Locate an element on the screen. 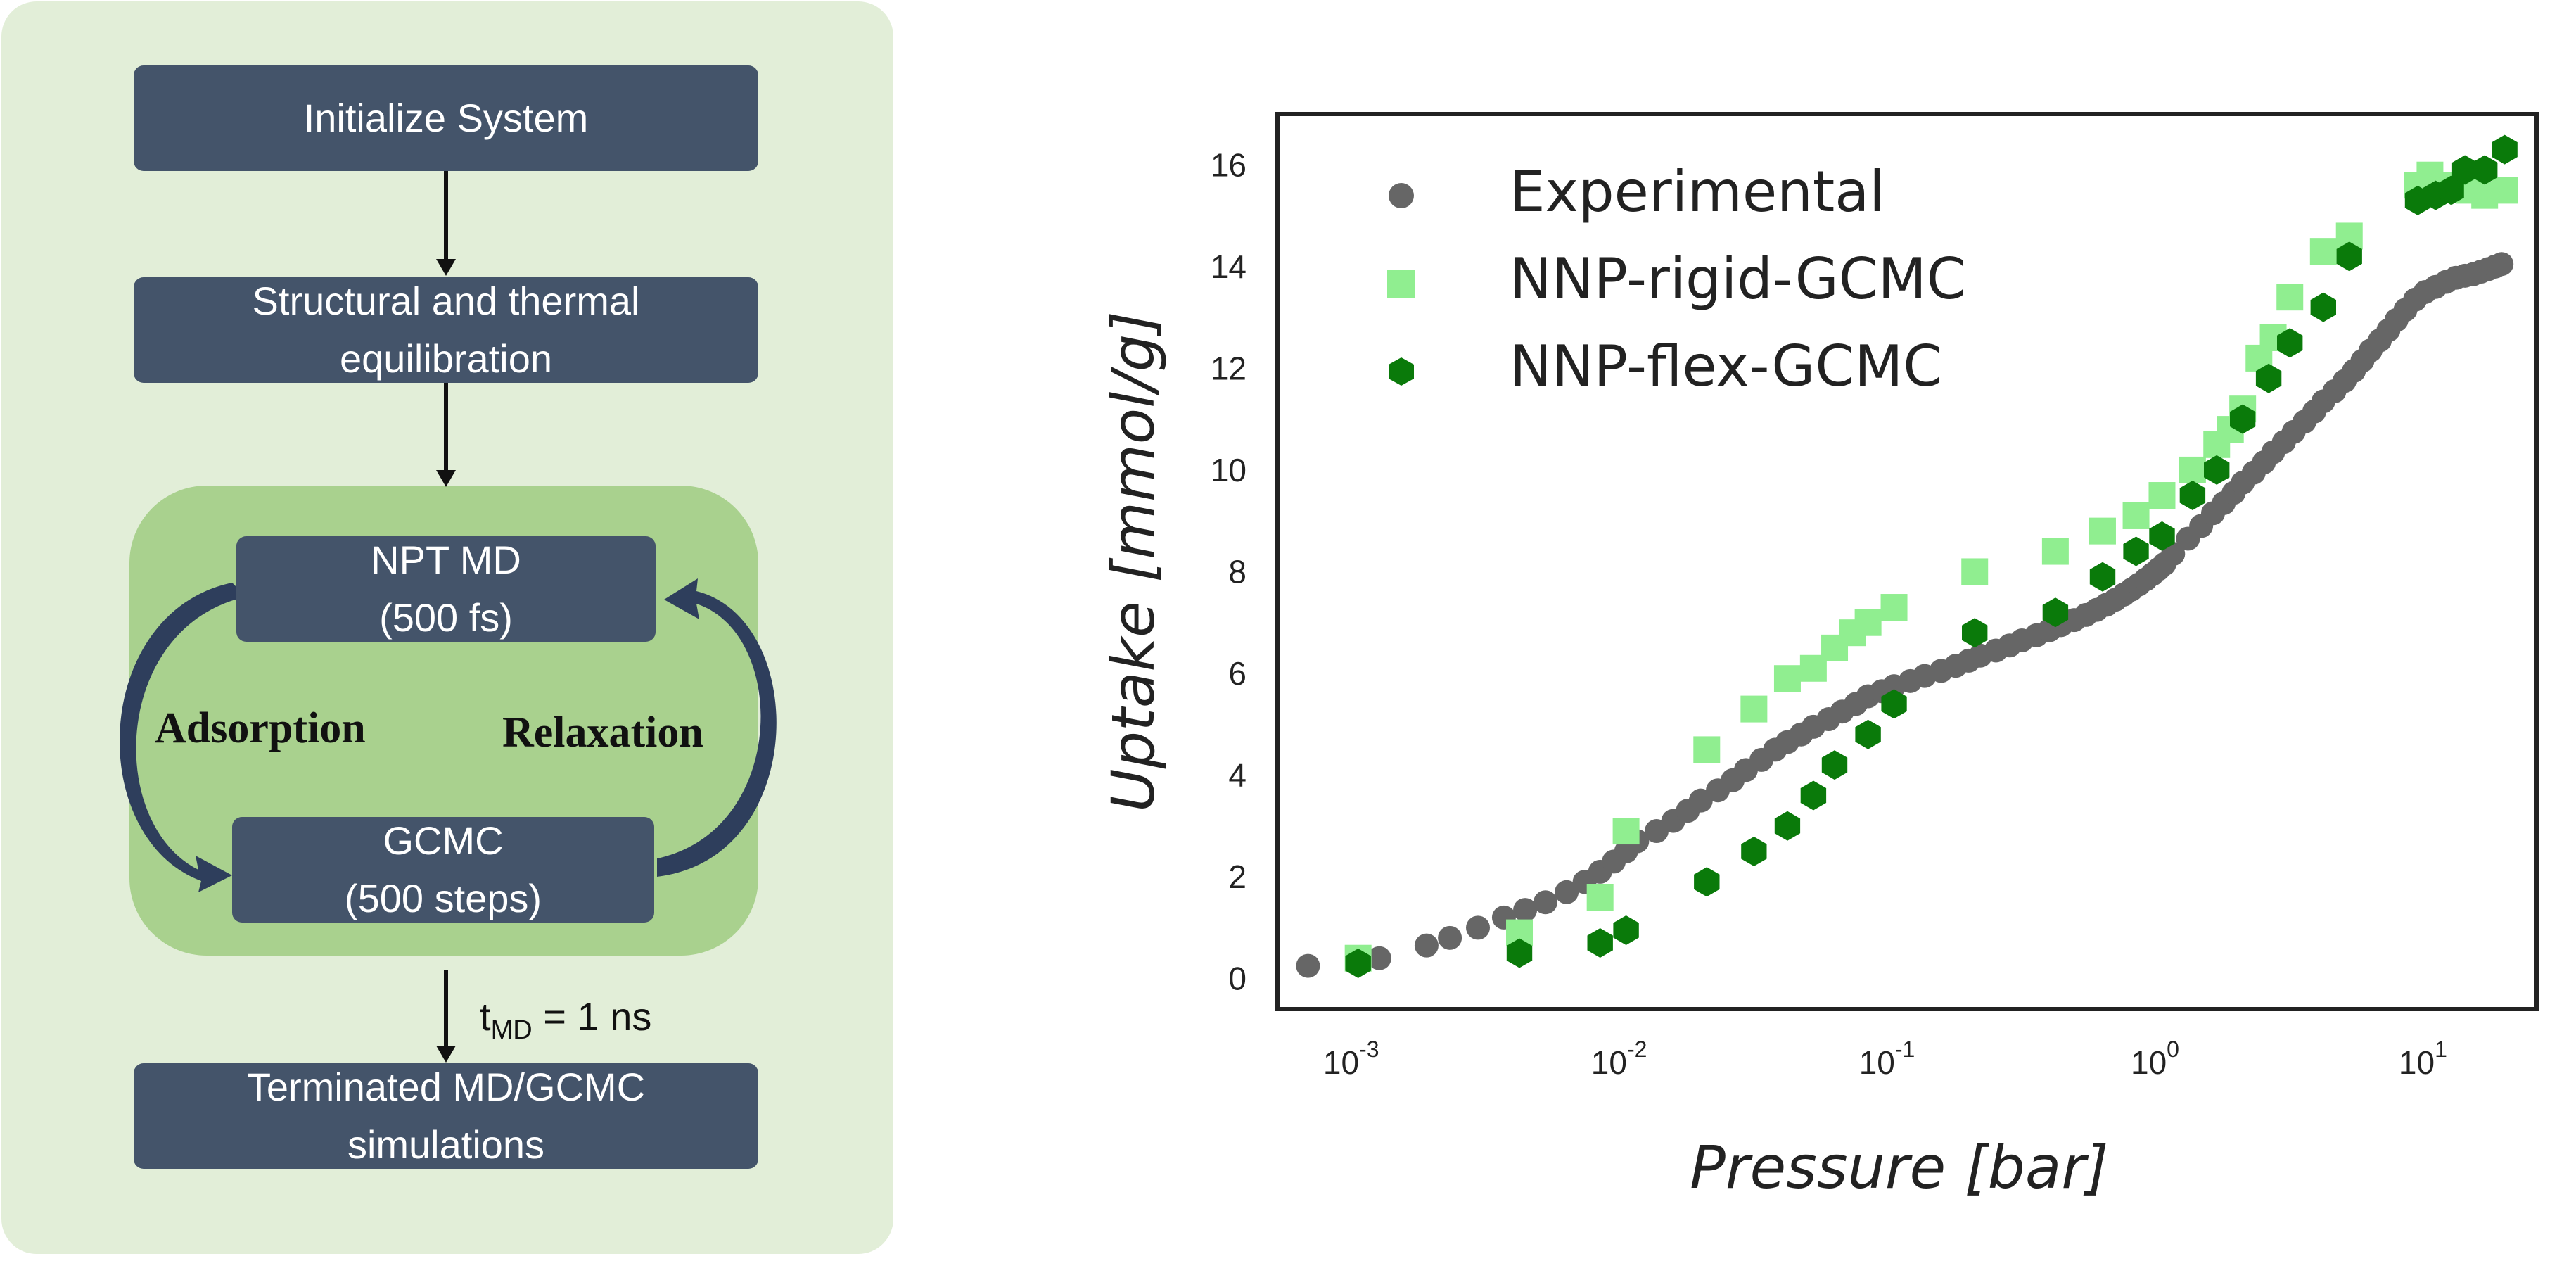  legend-marker-rigid is located at coordinates (1401, 284).